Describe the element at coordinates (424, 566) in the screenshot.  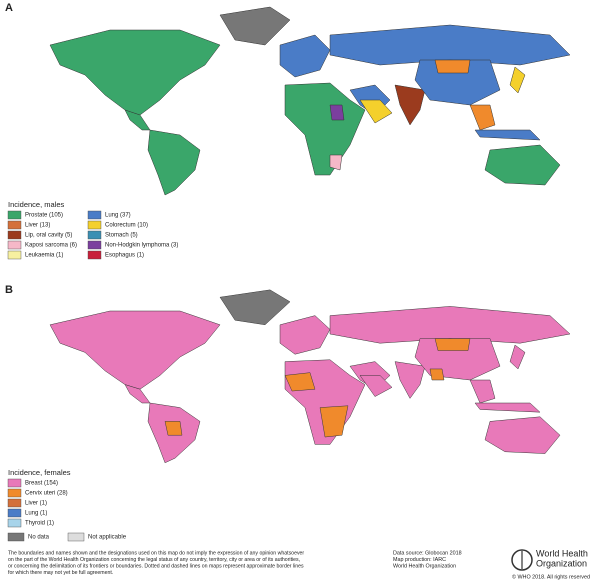
I see `source: World Health Organization` at that location.